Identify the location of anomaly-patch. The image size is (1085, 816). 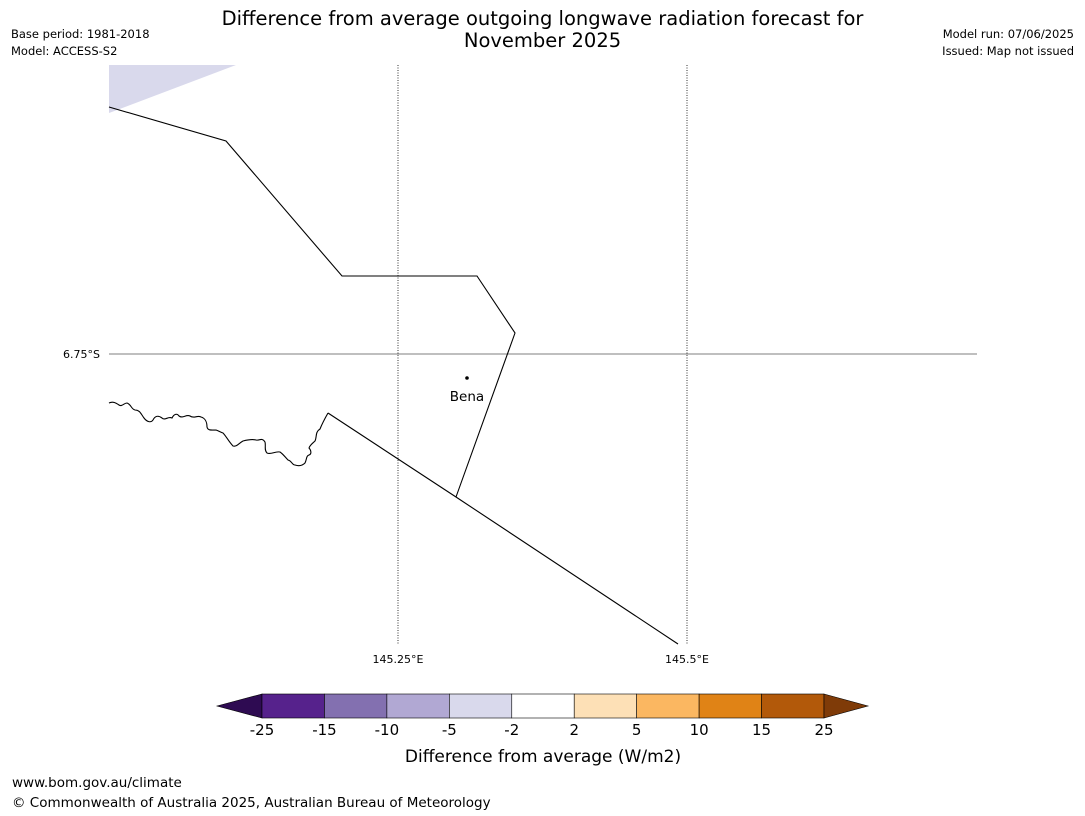
(172, 89).